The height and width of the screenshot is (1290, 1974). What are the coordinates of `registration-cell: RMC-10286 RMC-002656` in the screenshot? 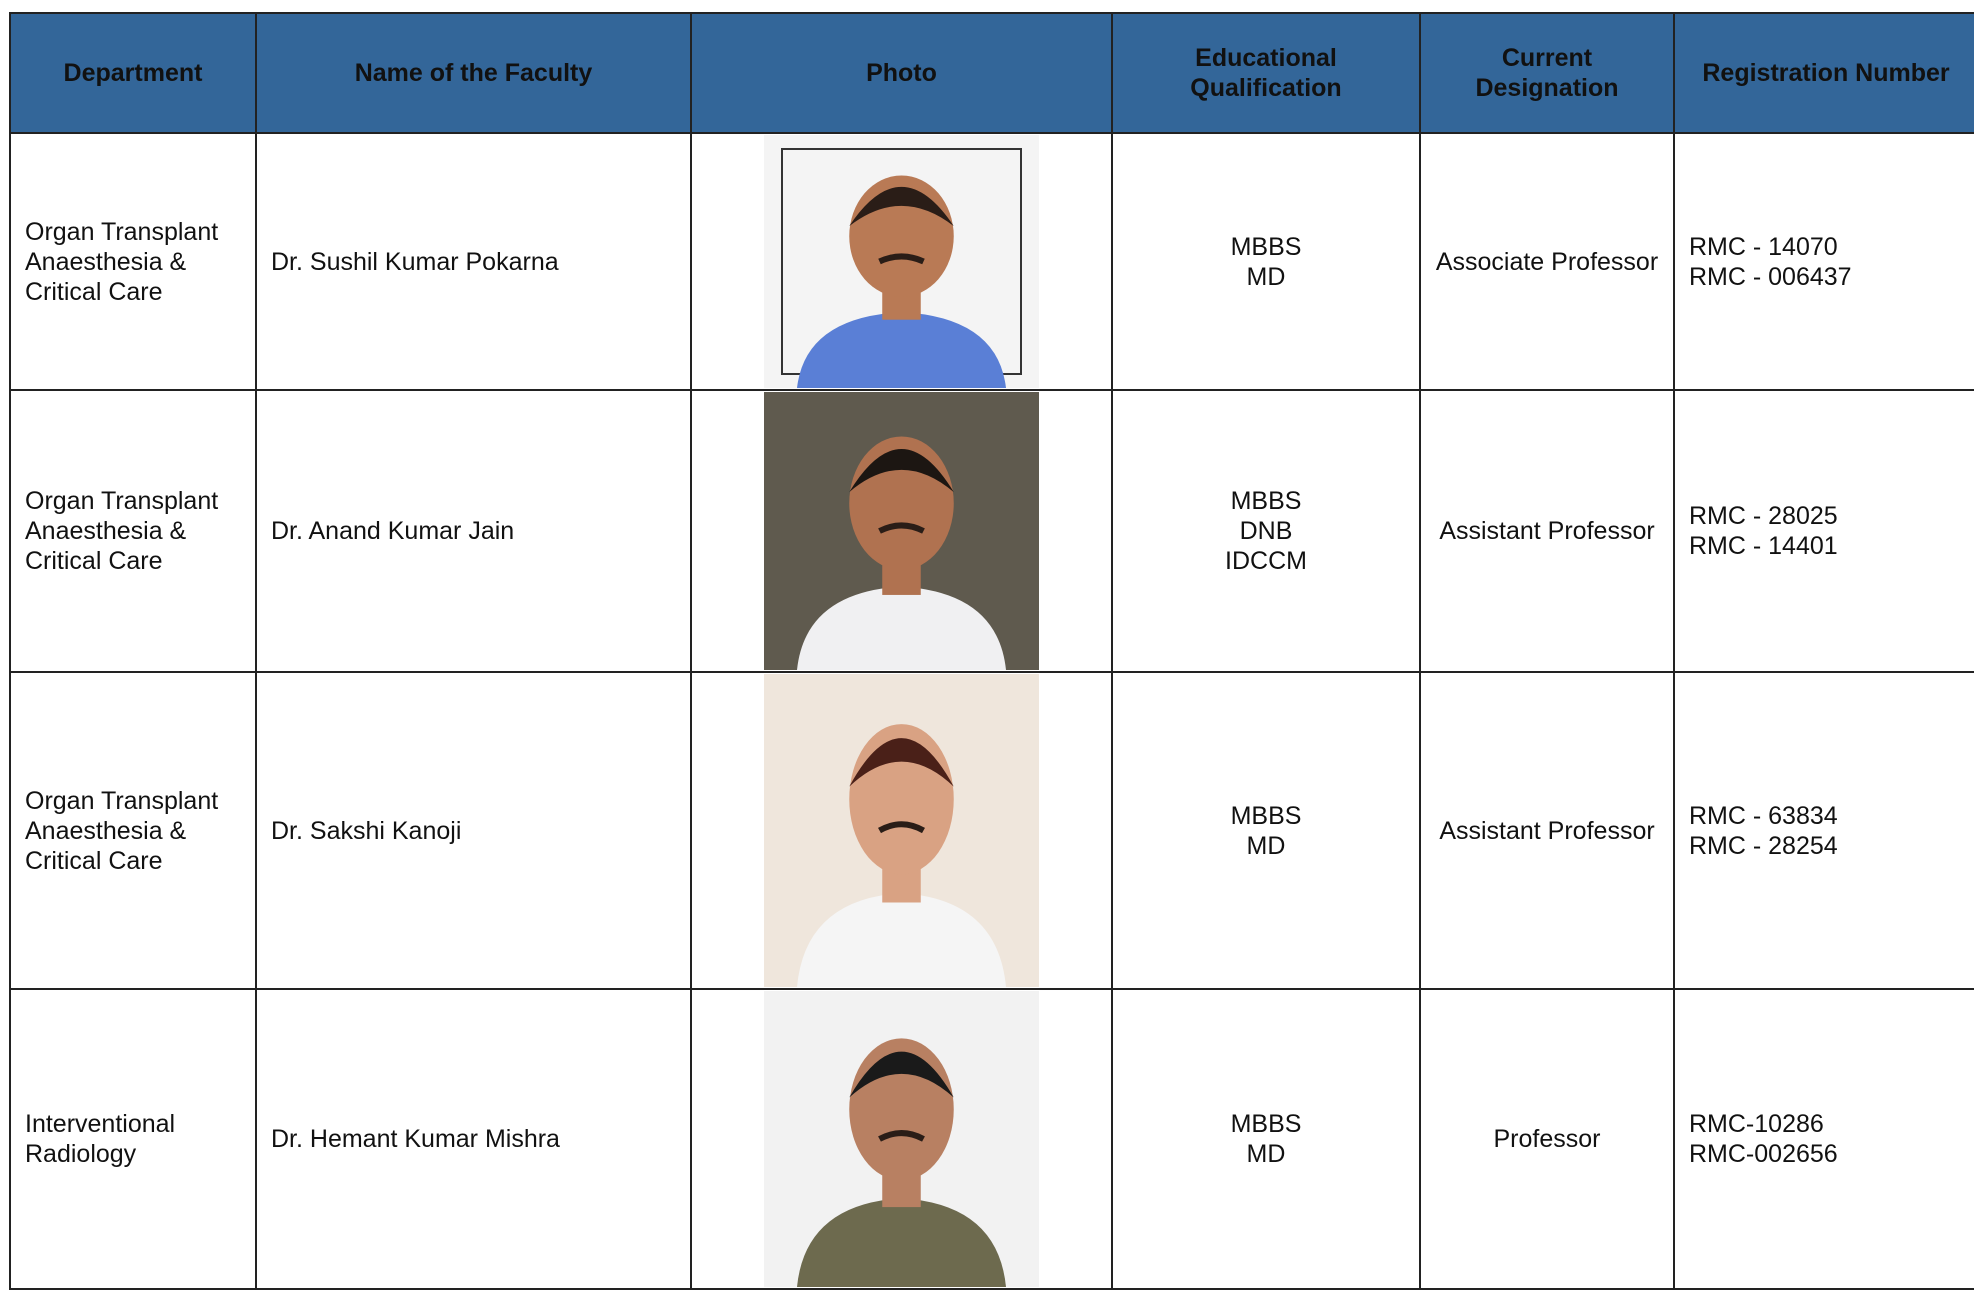 It's located at (1823, 1139).